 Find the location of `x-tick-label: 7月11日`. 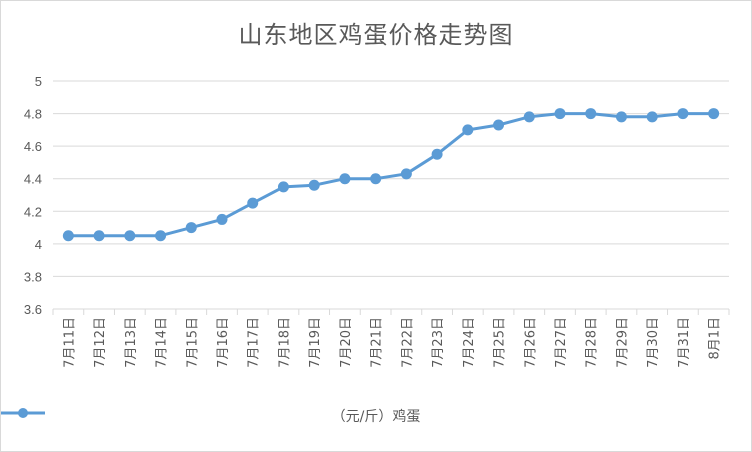

x-tick-label: 7月11日 is located at coordinates (69, 342).